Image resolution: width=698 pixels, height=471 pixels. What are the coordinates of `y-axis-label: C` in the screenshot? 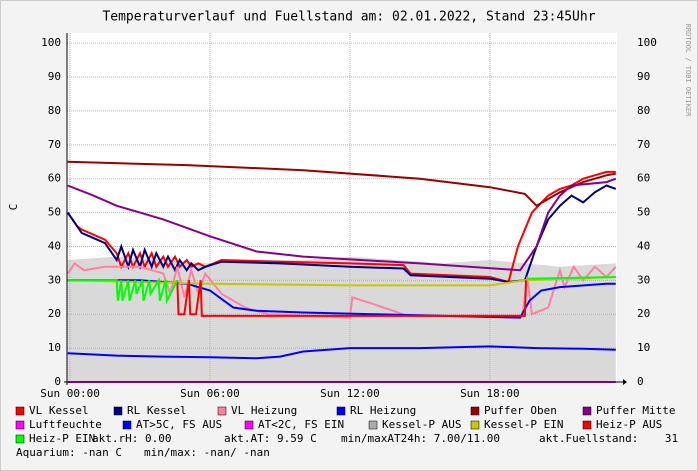 It's located at (13, 207).